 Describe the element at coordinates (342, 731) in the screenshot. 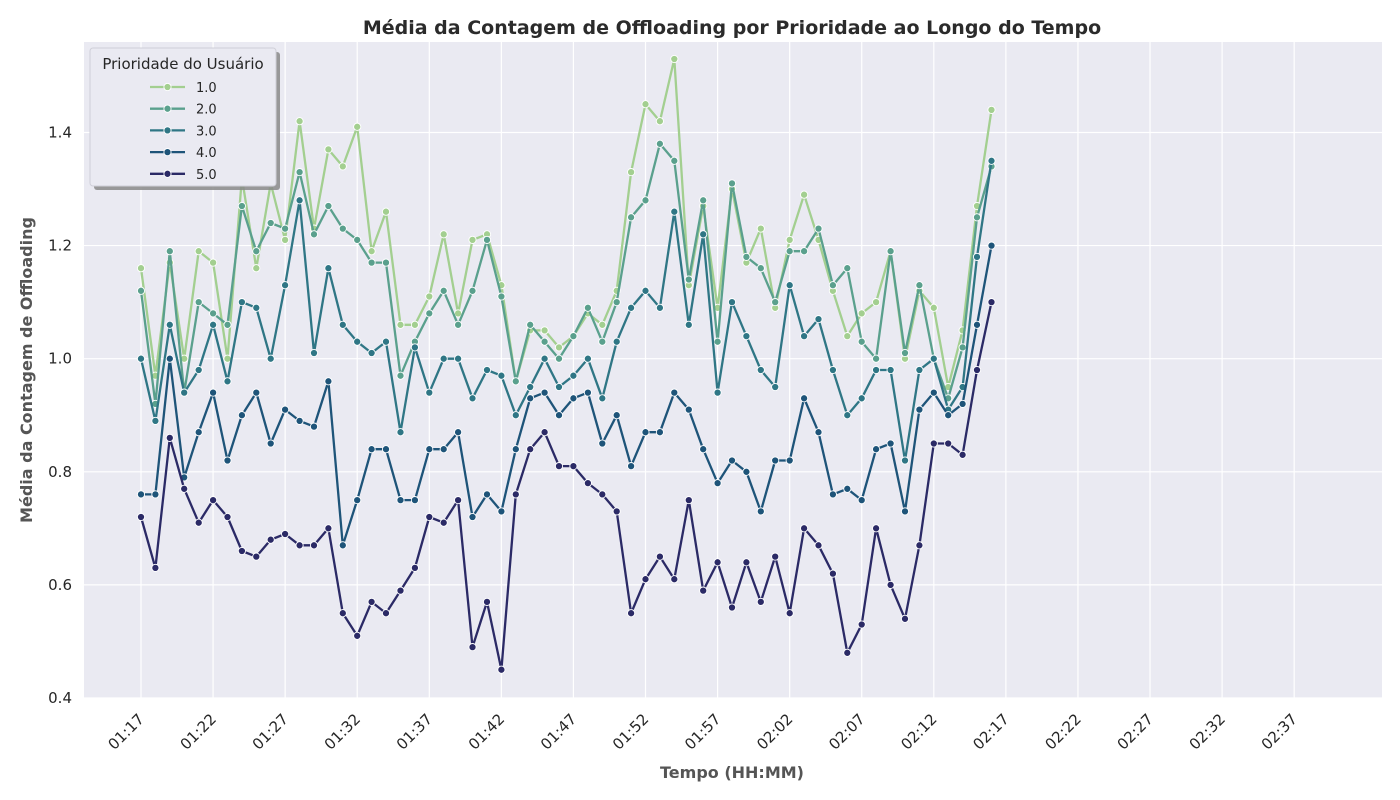

I see `x-tick-label: 01:32` at that location.